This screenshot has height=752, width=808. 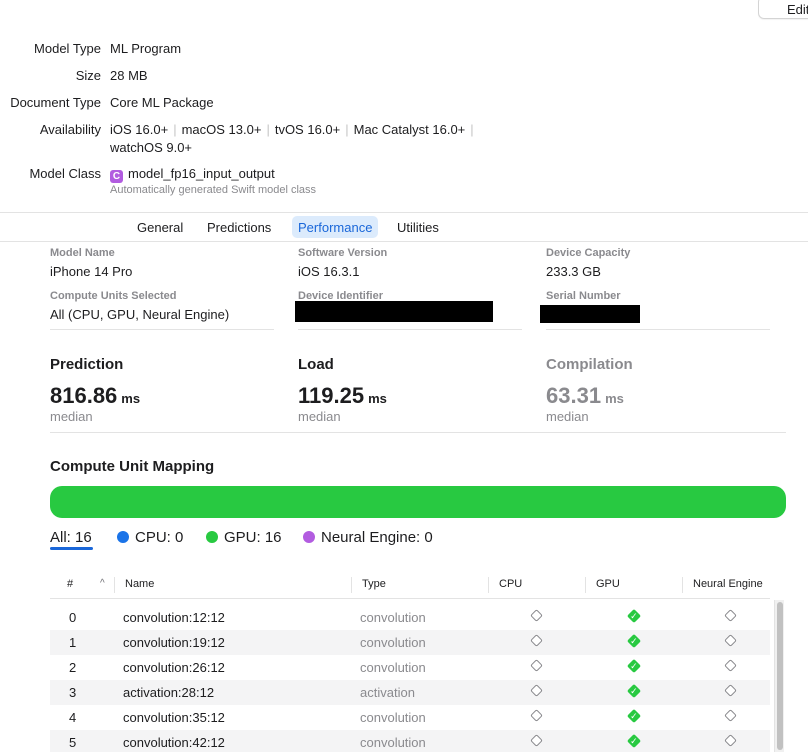 What do you see at coordinates (129, 75) in the screenshot?
I see `size-value: 28 MB` at bounding box center [129, 75].